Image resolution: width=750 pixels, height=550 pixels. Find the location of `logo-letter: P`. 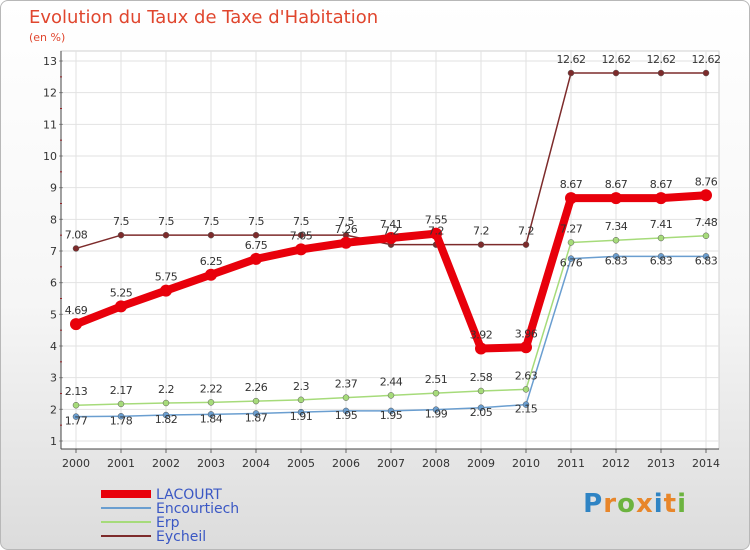

logo-letter: P is located at coordinates (593, 504).